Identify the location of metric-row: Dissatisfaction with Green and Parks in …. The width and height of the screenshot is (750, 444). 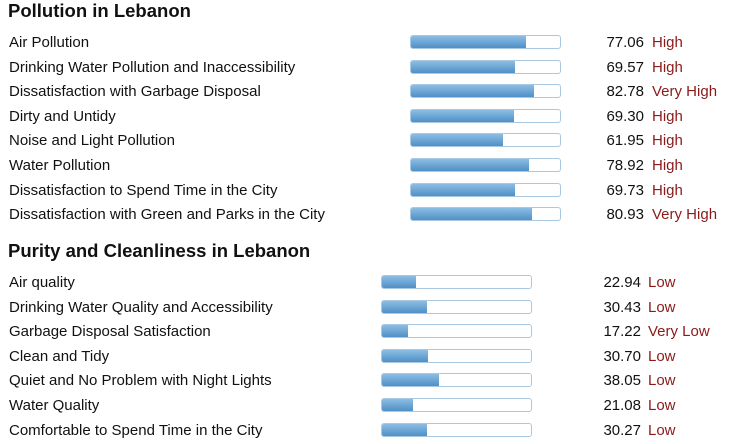
(375, 215).